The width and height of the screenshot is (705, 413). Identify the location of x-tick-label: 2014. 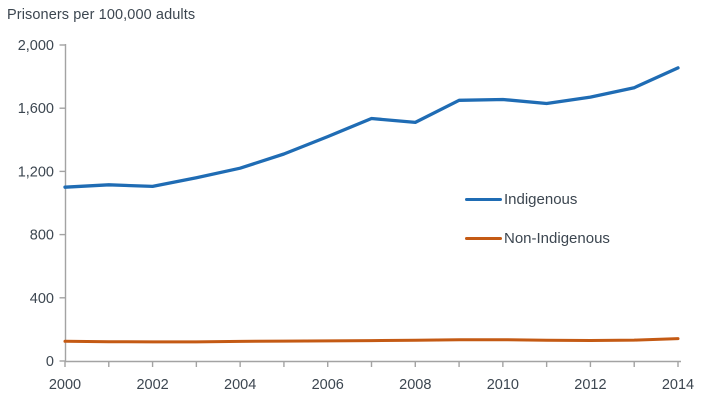
(678, 385).